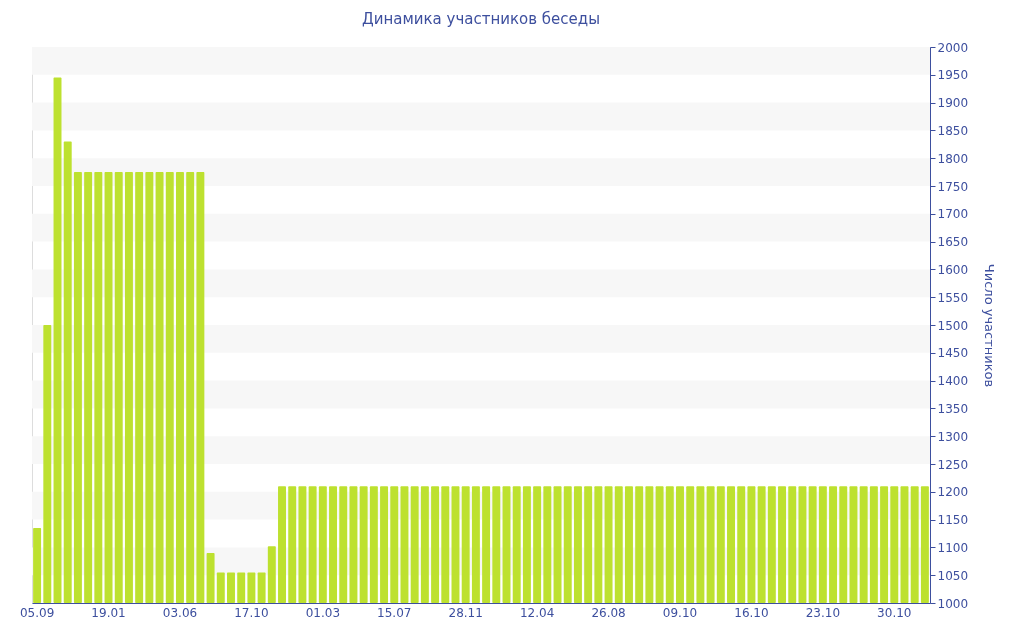 The height and width of the screenshot is (640, 1024). What do you see at coordinates (953, 75) in the screenshot?
I see `y-tick-label: 1950` at bounding box center [953, 75].